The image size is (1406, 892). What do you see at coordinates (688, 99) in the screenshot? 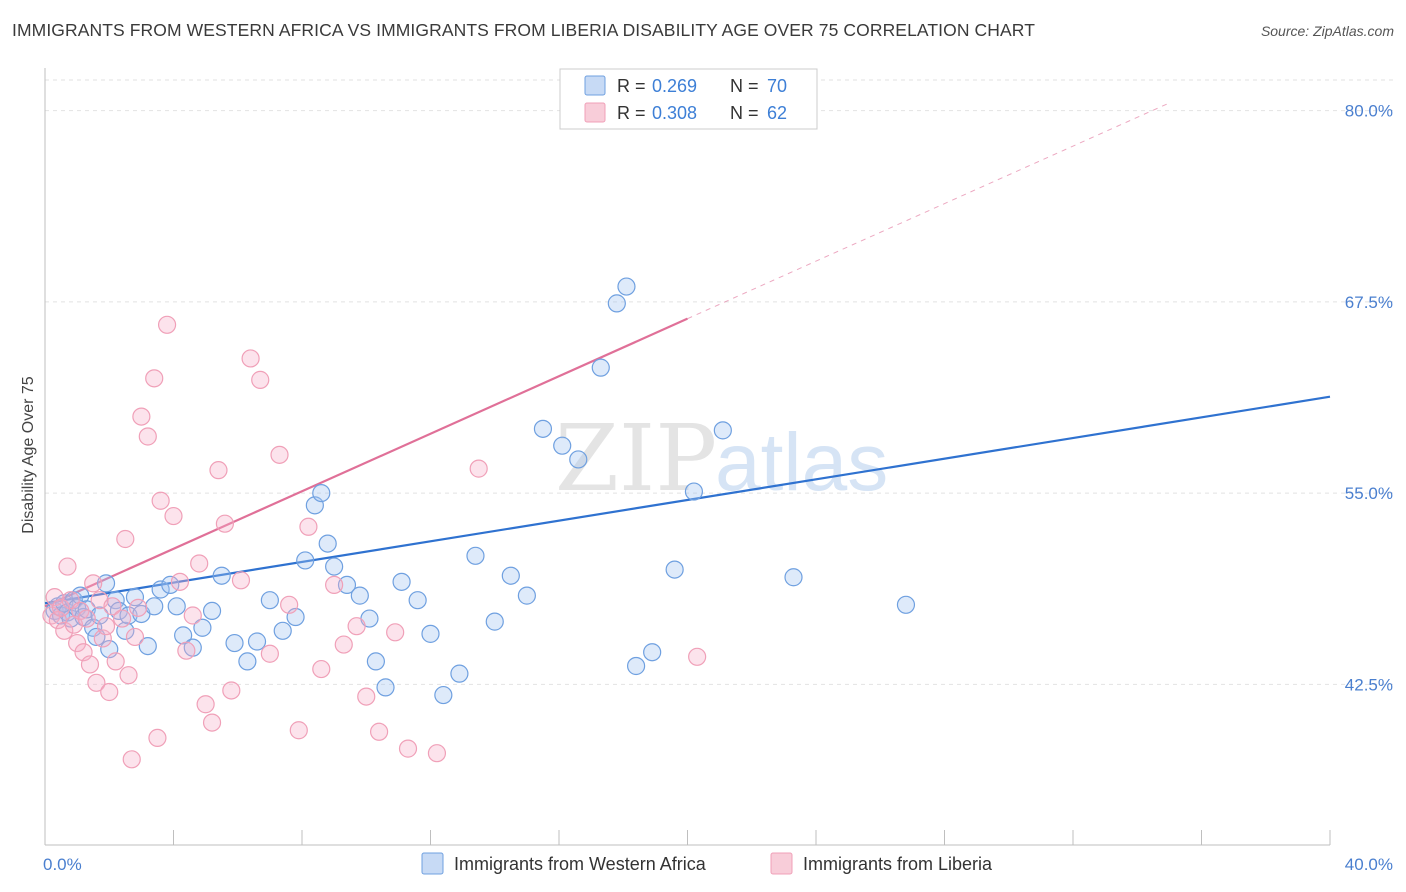
I see `stats-legend: R = 0.269 N = 70 R = 0.308 N = 62` at bounding box center [688, 99].